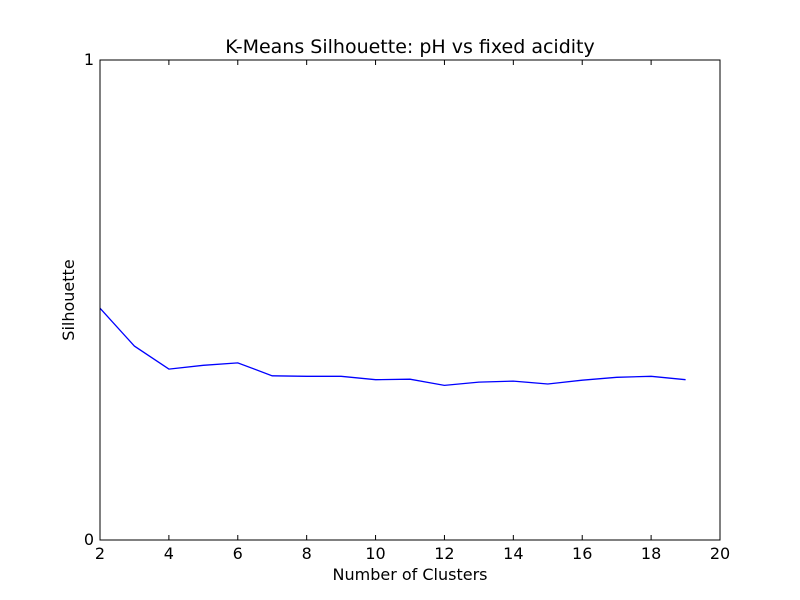 This screenshot has width=800, height=600. What do you see at coordinates (410, 574) in the screenshot?
I see `x-axis-label: Number of Clusters` at bounding box center [410, 574].